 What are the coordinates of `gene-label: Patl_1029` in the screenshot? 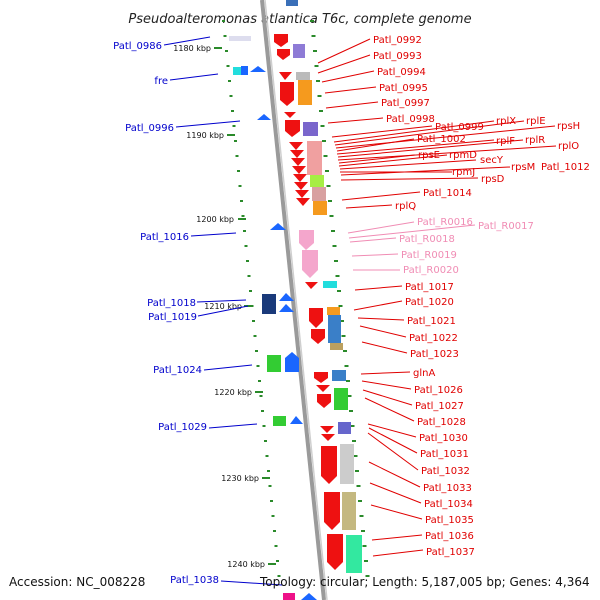 It's located at (182, 427).